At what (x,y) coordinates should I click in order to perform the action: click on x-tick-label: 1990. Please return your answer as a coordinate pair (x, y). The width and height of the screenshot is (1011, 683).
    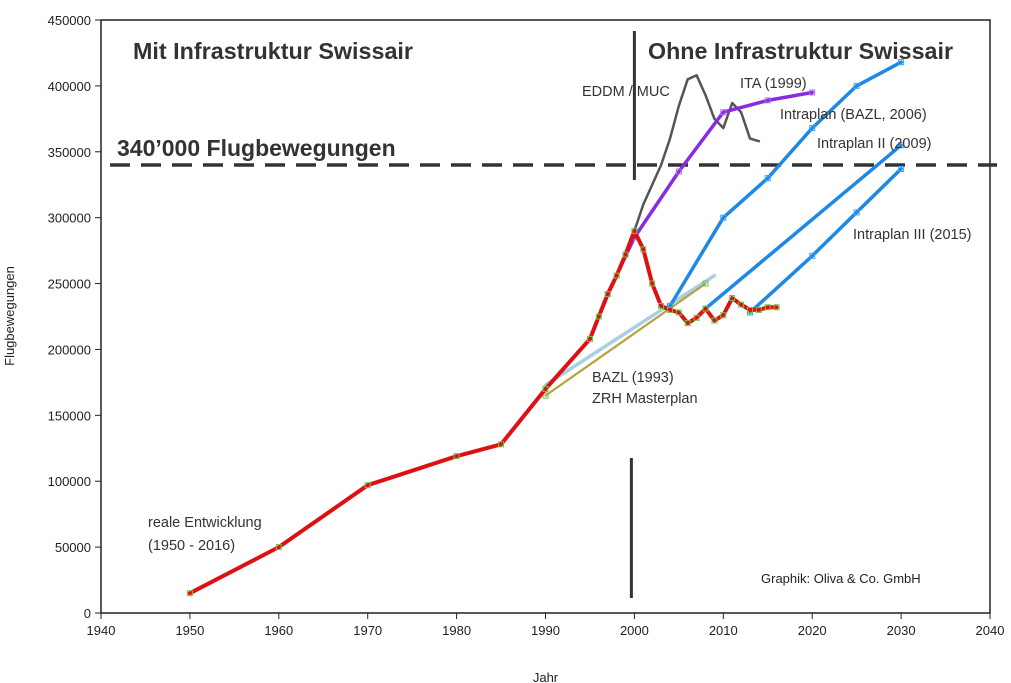
    Looking at the image, I should click on (545, 630).